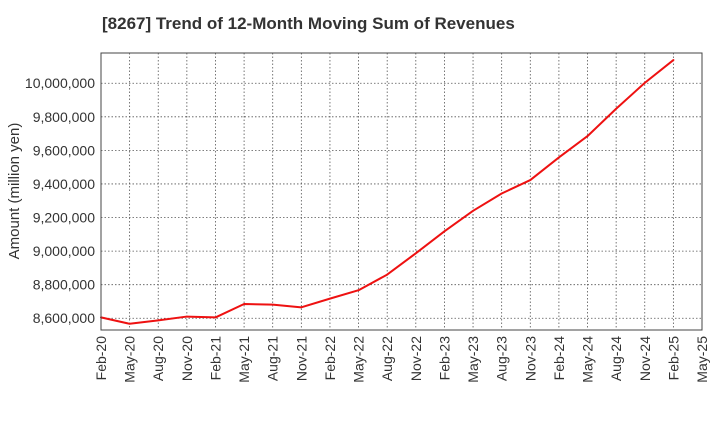 The width and height of the screenshot is (720, 440). I want to click on x-tick-label: Aug-24, so click(616, 358).